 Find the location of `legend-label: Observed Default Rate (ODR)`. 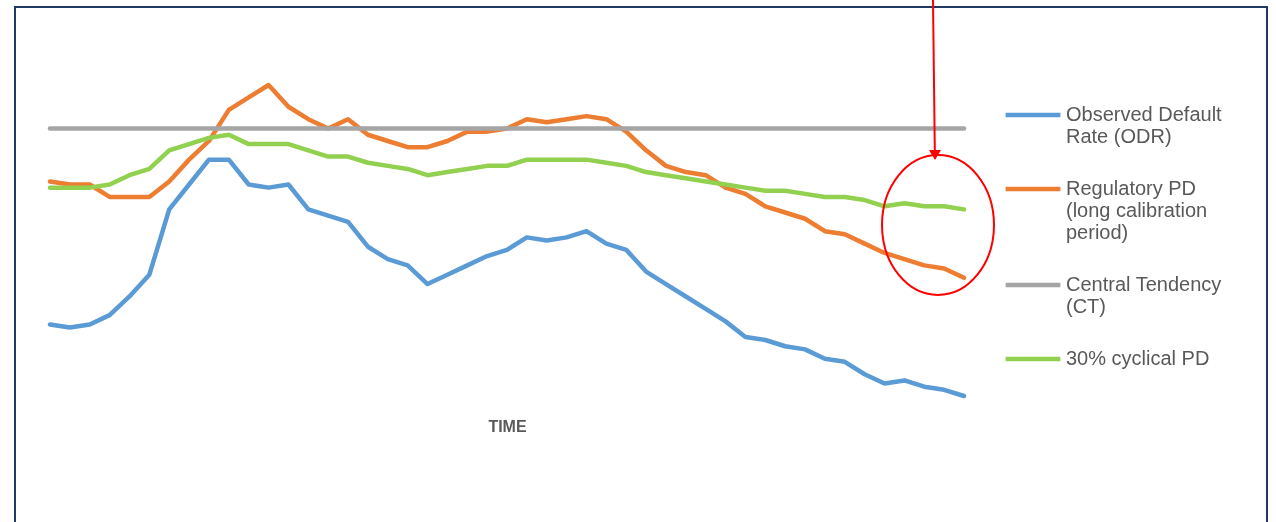

legend-label: Observed Default Rate (ODR) is located at coordinates (1144, 125).